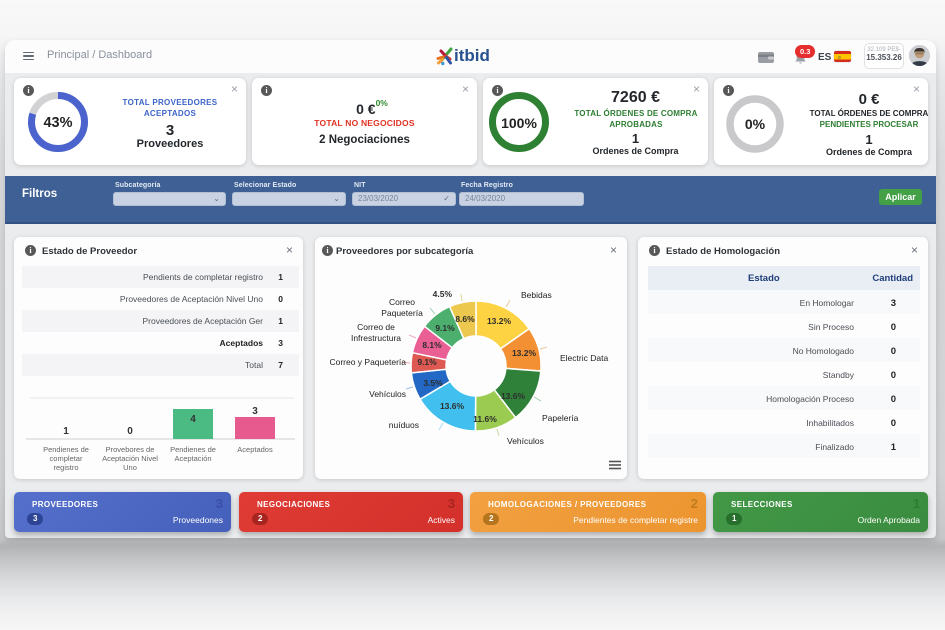 This screenshot has width=945, height=630. Describe the element at coordinates (584, 358) in the screenshot. I see `svg-text: Electric Data` at that location.